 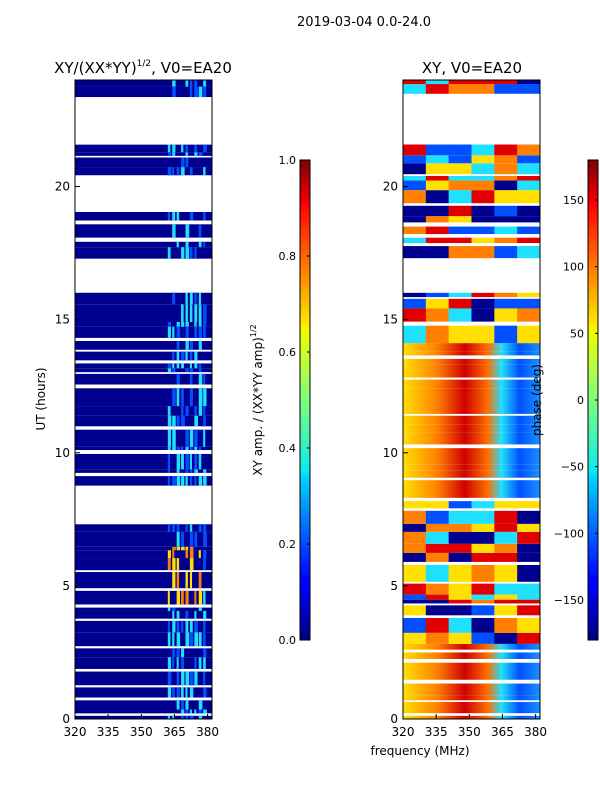 I want to click on x-tick-label: 350, so click(x=469, y=732).